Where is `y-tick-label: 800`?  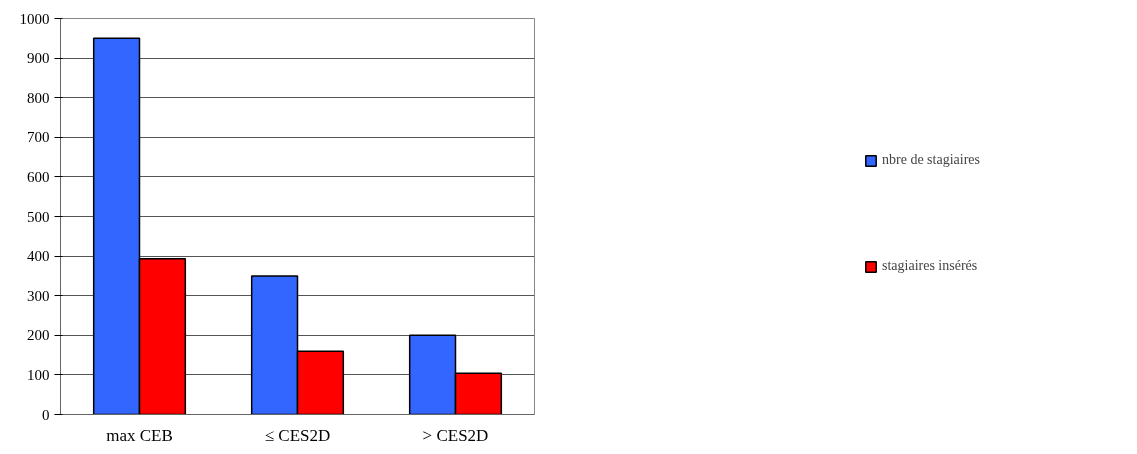 y-tick-label: 800 is located at coordinates (38, 97).